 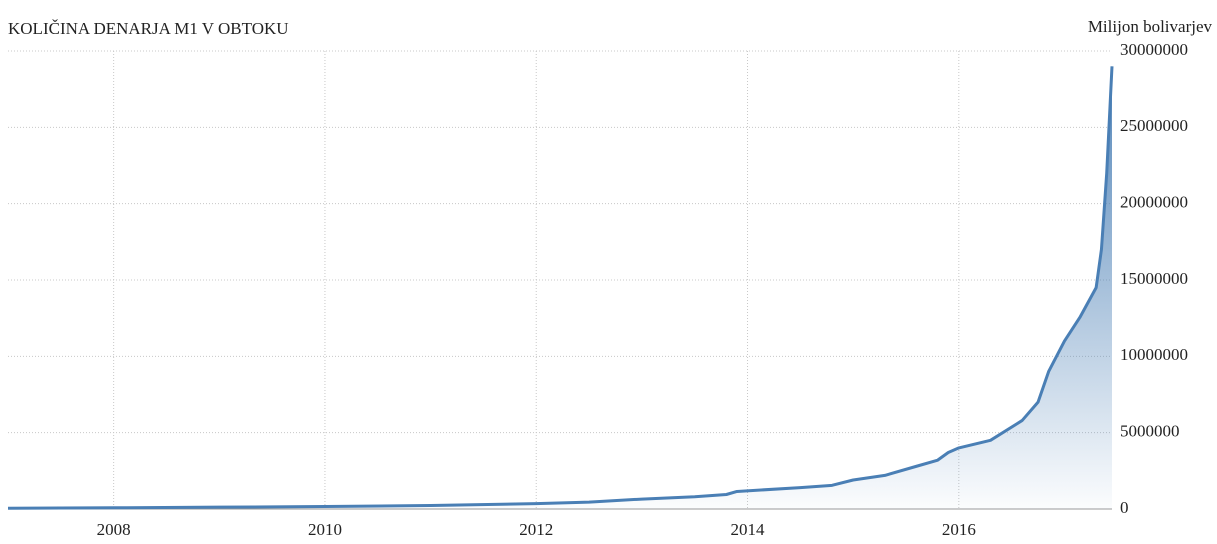 What do you see at coordinates (1150, 431) in the screenshot?
I see `y-tick-label: 5000000` at bounding box center [1150, 431].